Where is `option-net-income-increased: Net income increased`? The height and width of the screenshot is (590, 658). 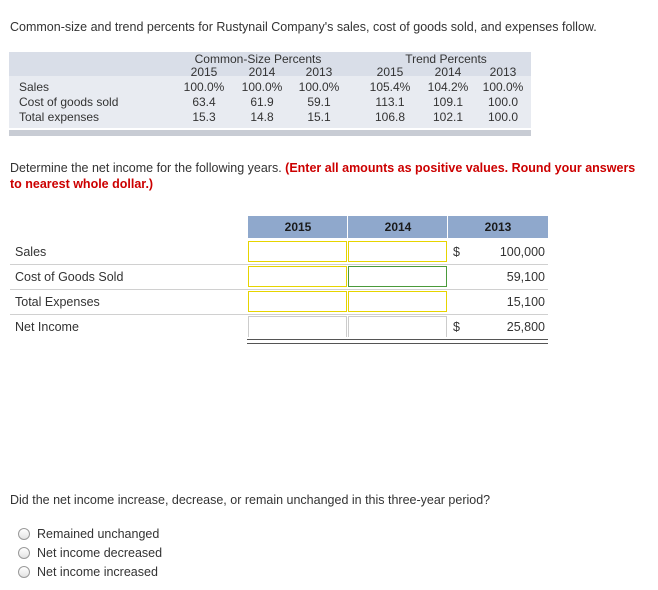 option-net-income-increased: Net income increased is located at coordinates (88, 572).